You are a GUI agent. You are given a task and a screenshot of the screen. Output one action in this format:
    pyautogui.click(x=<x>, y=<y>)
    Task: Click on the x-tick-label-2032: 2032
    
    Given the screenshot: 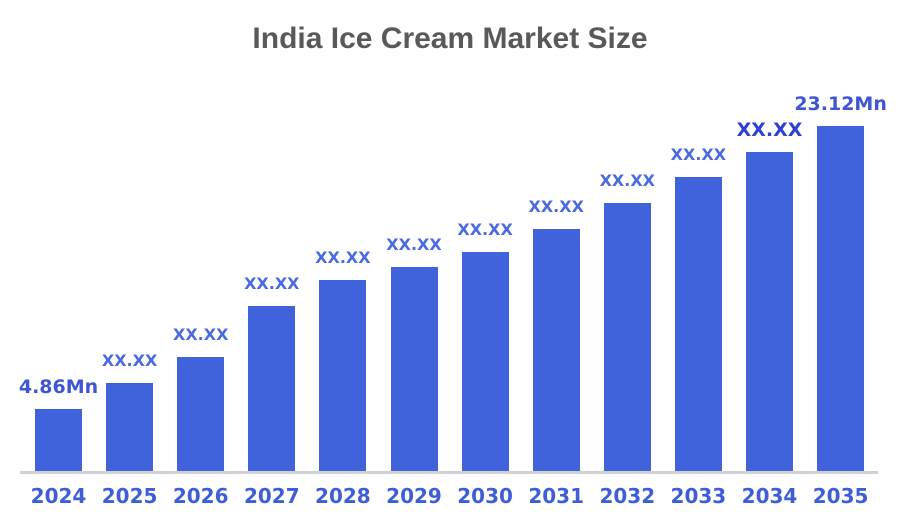 What is the action you would take?
    pyautogui.click(x=627, y=496)
    